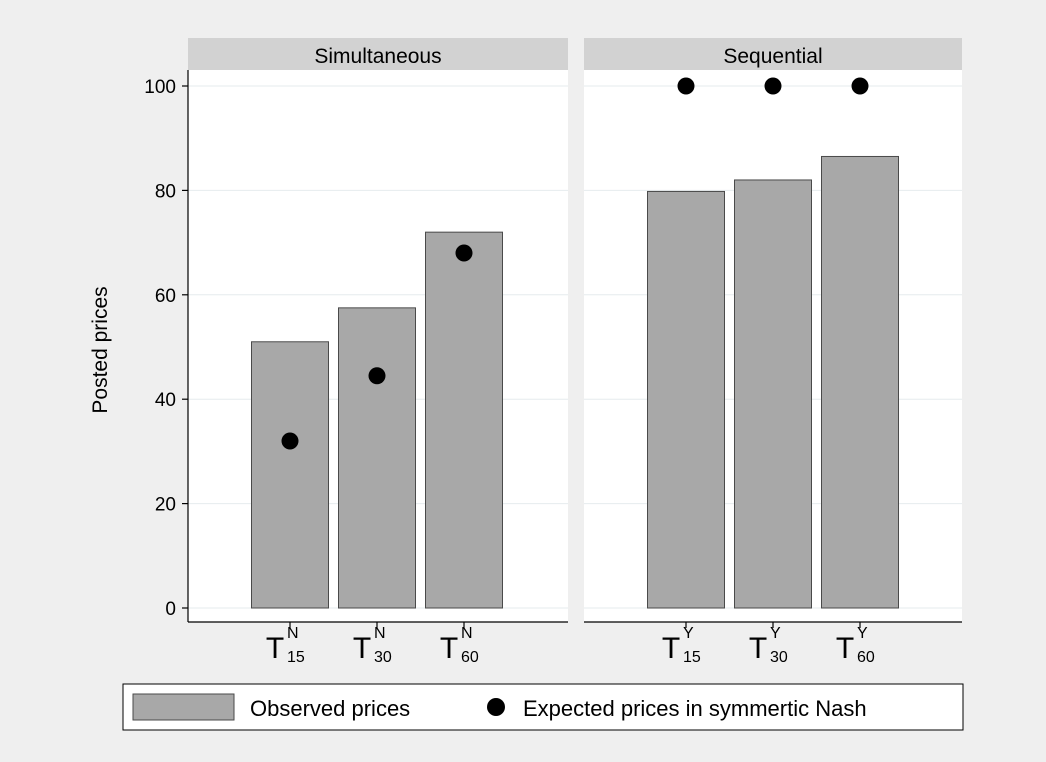 The height and width of the screenshot is (762, 1046). What do you see at coordinates (165, 505) in the screenshot?
I see `y-tick-label: 20` at bounding box center [165, 505].